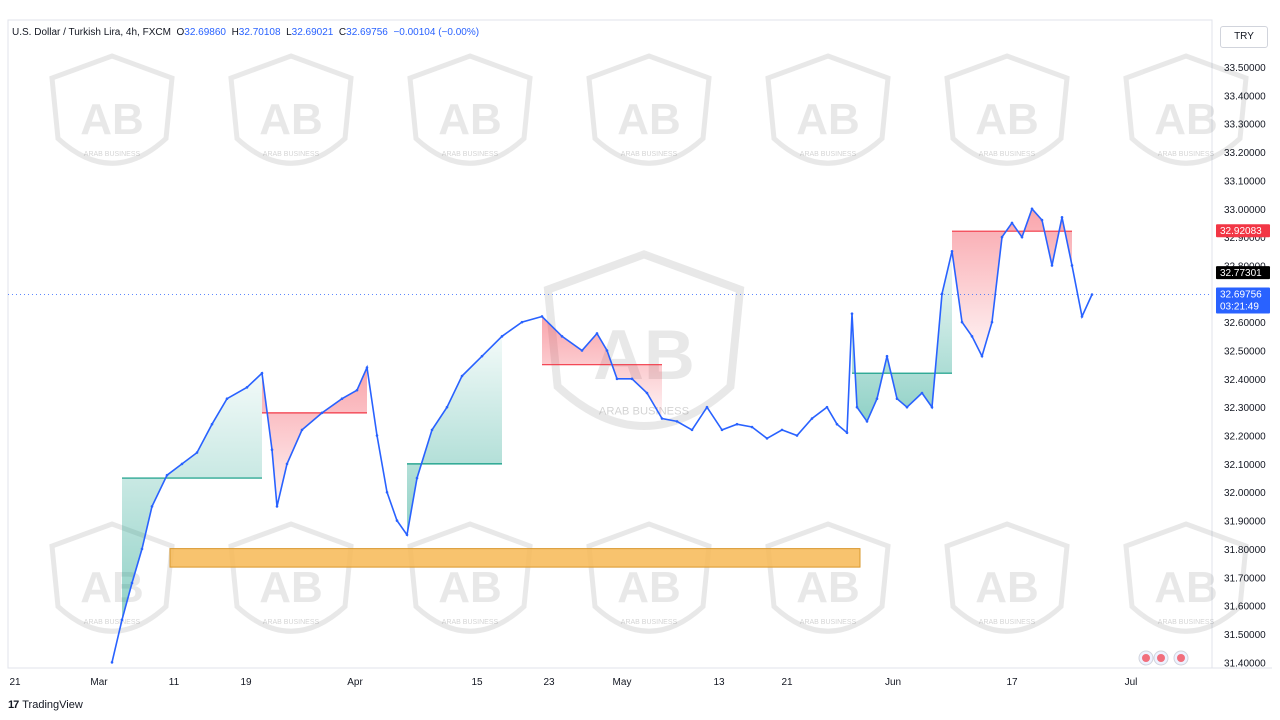  Describe the element at coordinates (1245, 607) in the screenshot. I see `y-tick-label: 31.60000` at that location.